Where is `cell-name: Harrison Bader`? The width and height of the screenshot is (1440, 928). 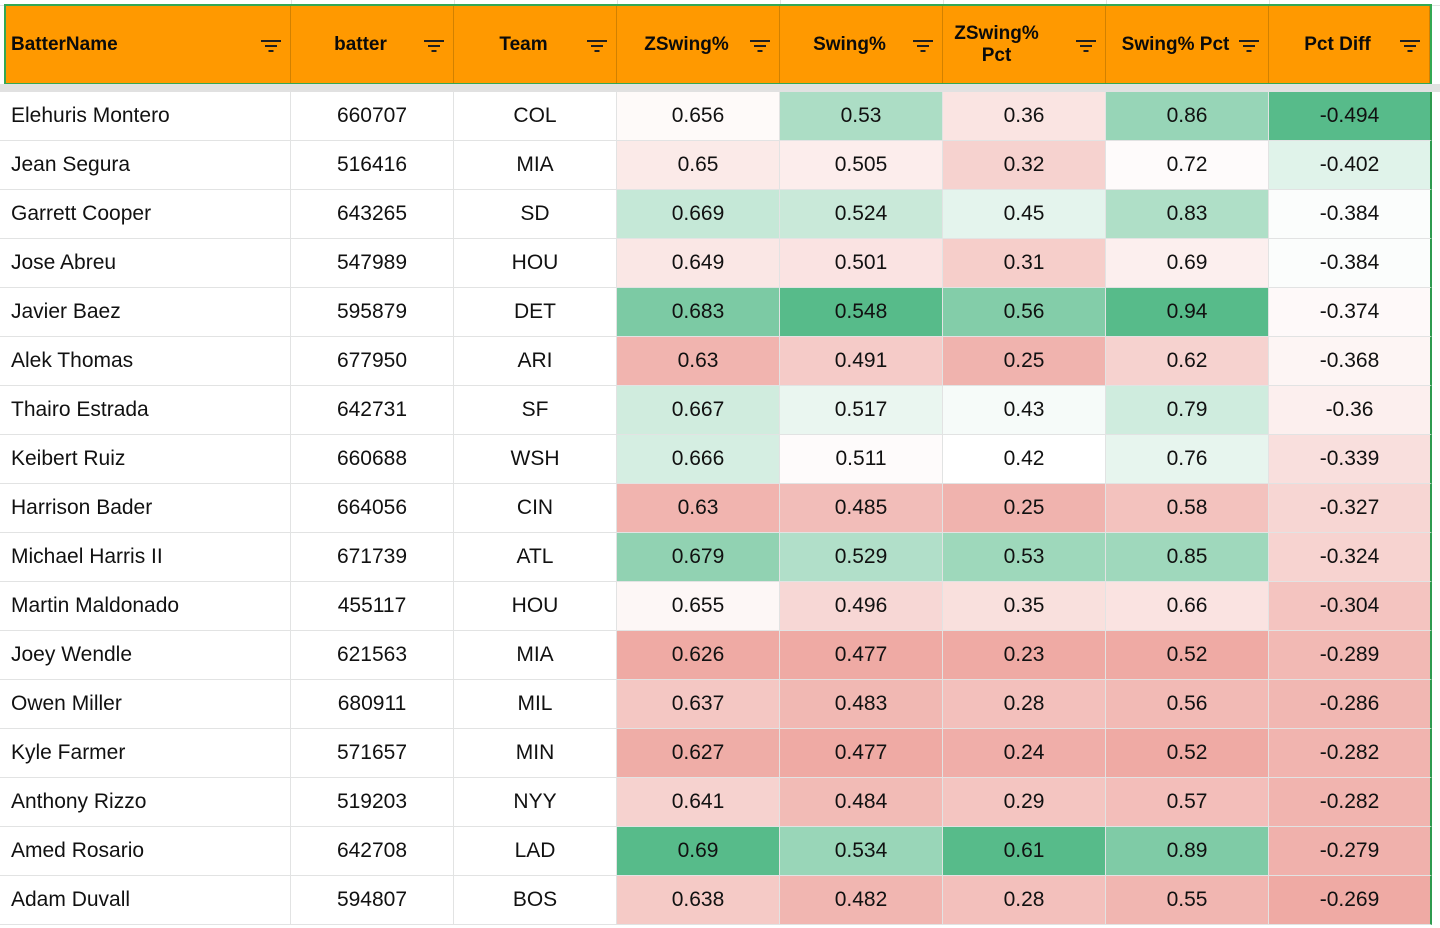
cell-name: Harrison Bader is located at coordinates (145, 508).